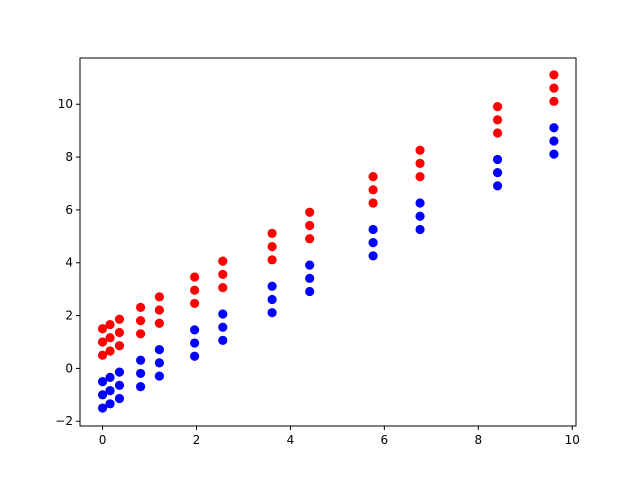 The image size is (640, 478). I want to click on x-tick-label: 6, so click(385, 440).